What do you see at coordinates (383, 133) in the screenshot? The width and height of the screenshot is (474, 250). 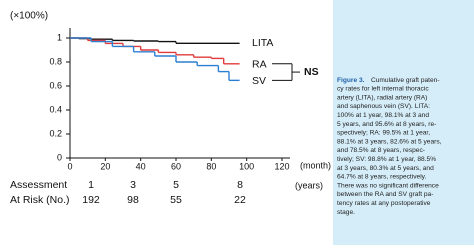 I see `caption-line: spectively; RA: 99.5% at 1 year,` at bounding box center [383, 133].